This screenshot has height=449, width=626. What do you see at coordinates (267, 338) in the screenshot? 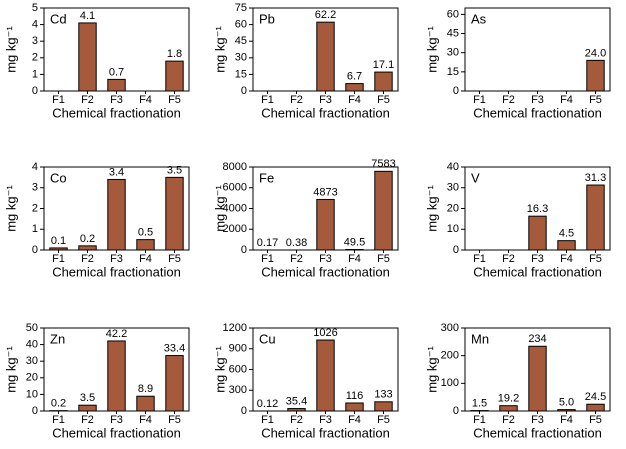
I see `panel-title: Cu` at bounding box center [267, 338].